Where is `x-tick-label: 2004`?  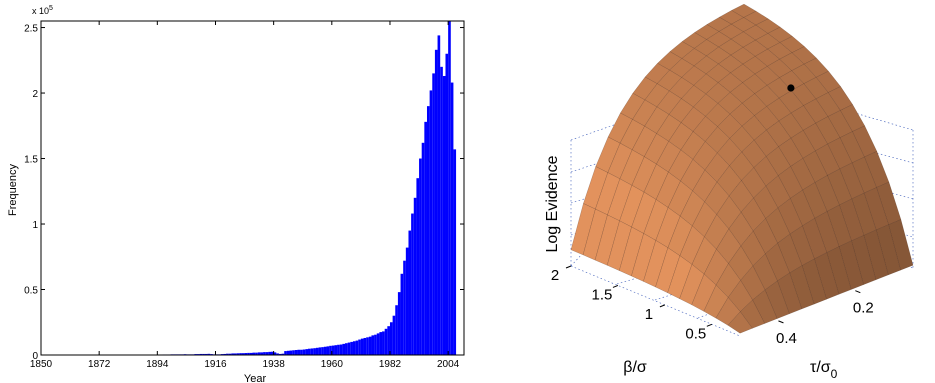
x-tick-label: 2004 is located at coordinates (448, 364).